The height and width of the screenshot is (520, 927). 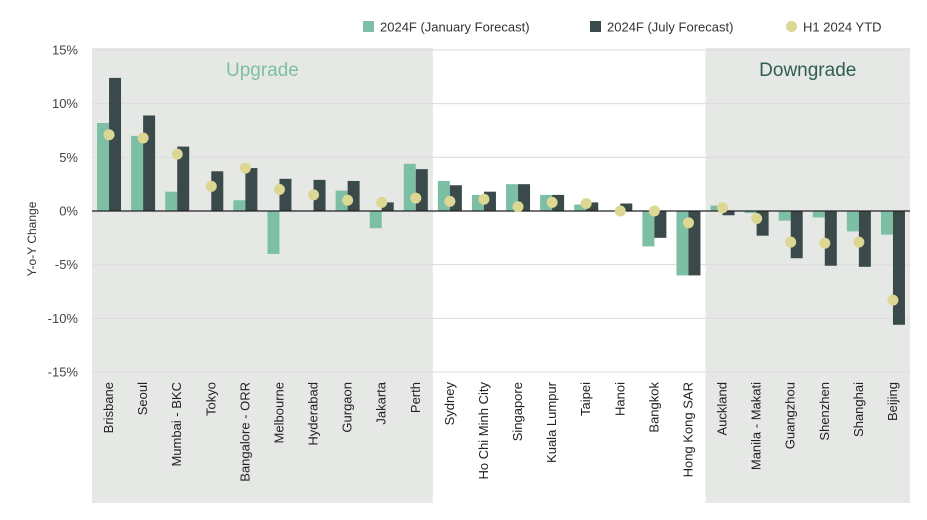 I want to click on x-tick-label: Manila - Makati, so click(x=756, y=426).